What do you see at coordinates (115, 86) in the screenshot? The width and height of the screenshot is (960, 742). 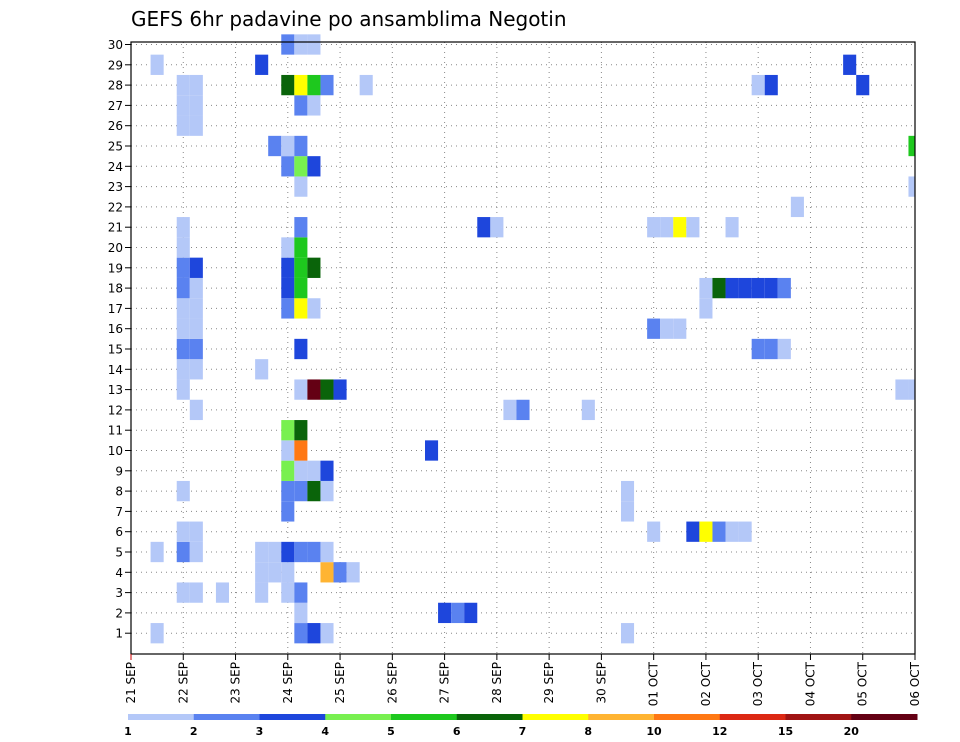 I see `y-tick-label: 28` at bounding box center [115, 86].